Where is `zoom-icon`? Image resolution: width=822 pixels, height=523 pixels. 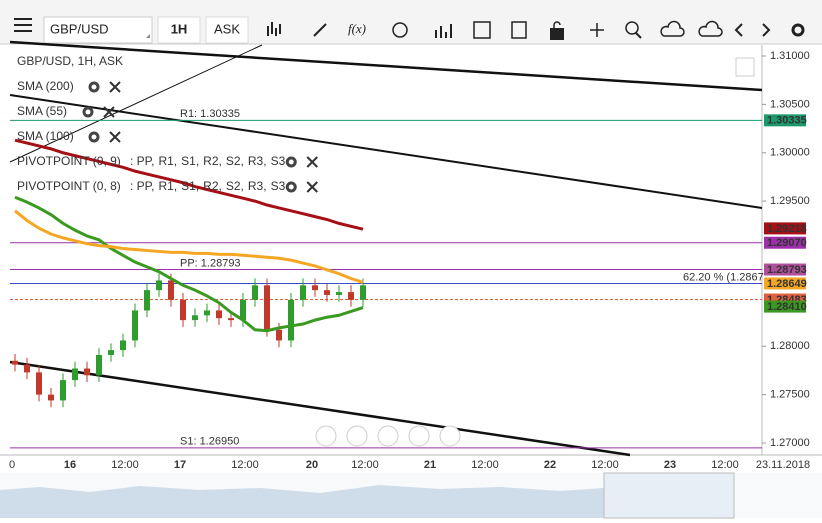
zoom-icon is located at coordinates (632, 28).